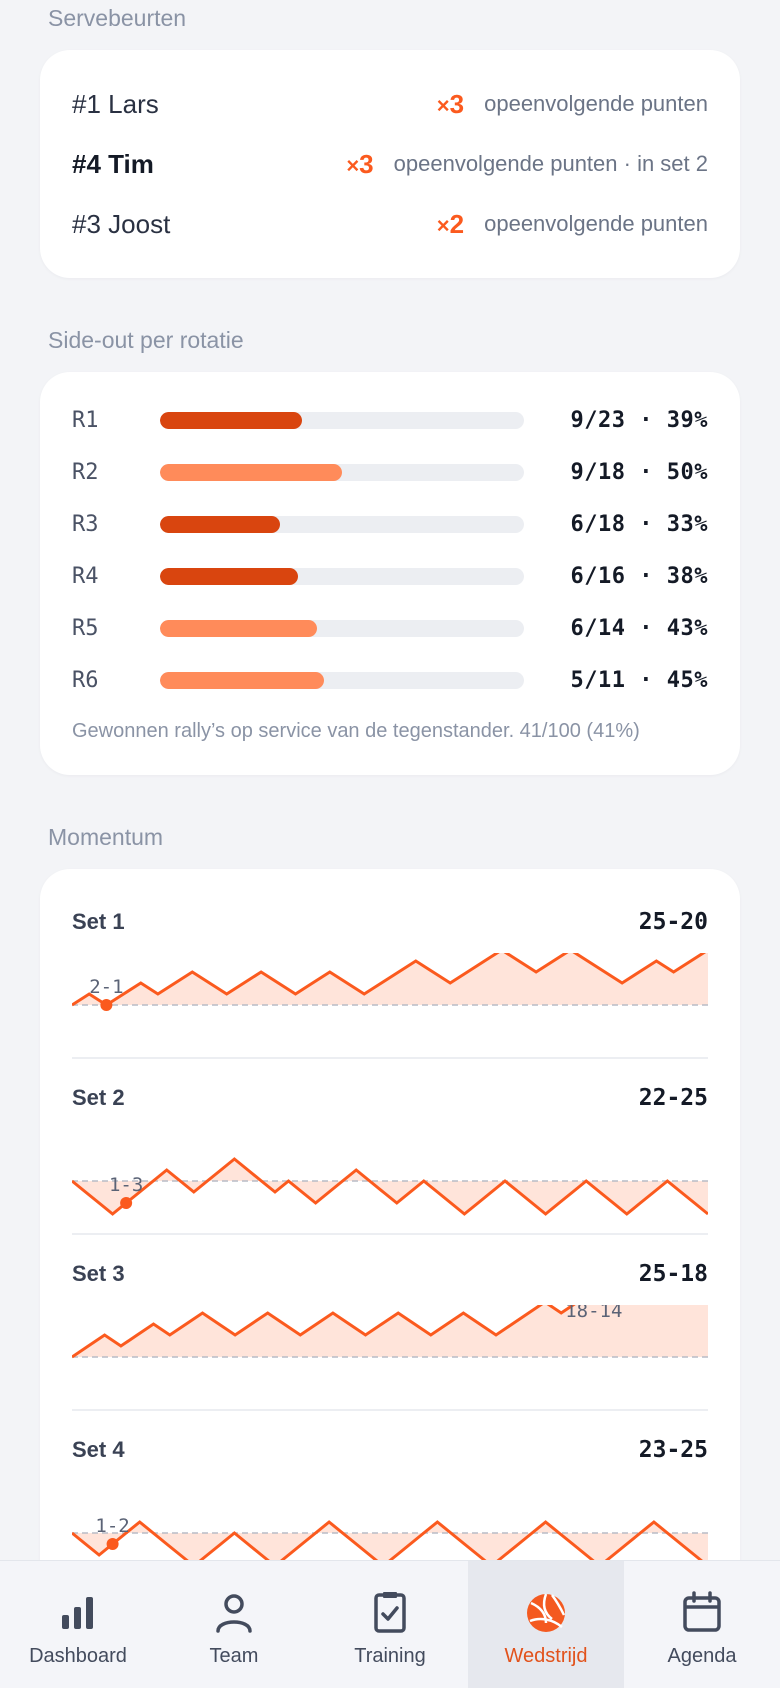  What do you see at coordinates (673, 922) in the screenshot?
I see `set-score: 25-20` at bounding box center [673, 922].